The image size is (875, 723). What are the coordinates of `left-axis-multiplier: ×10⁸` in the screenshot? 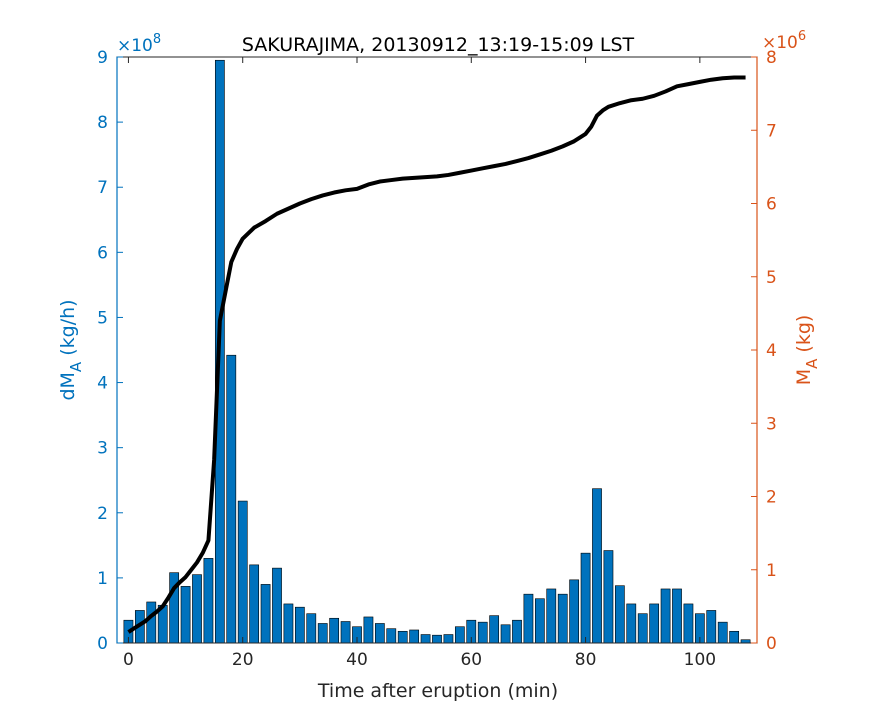 It's located at (139, 44).